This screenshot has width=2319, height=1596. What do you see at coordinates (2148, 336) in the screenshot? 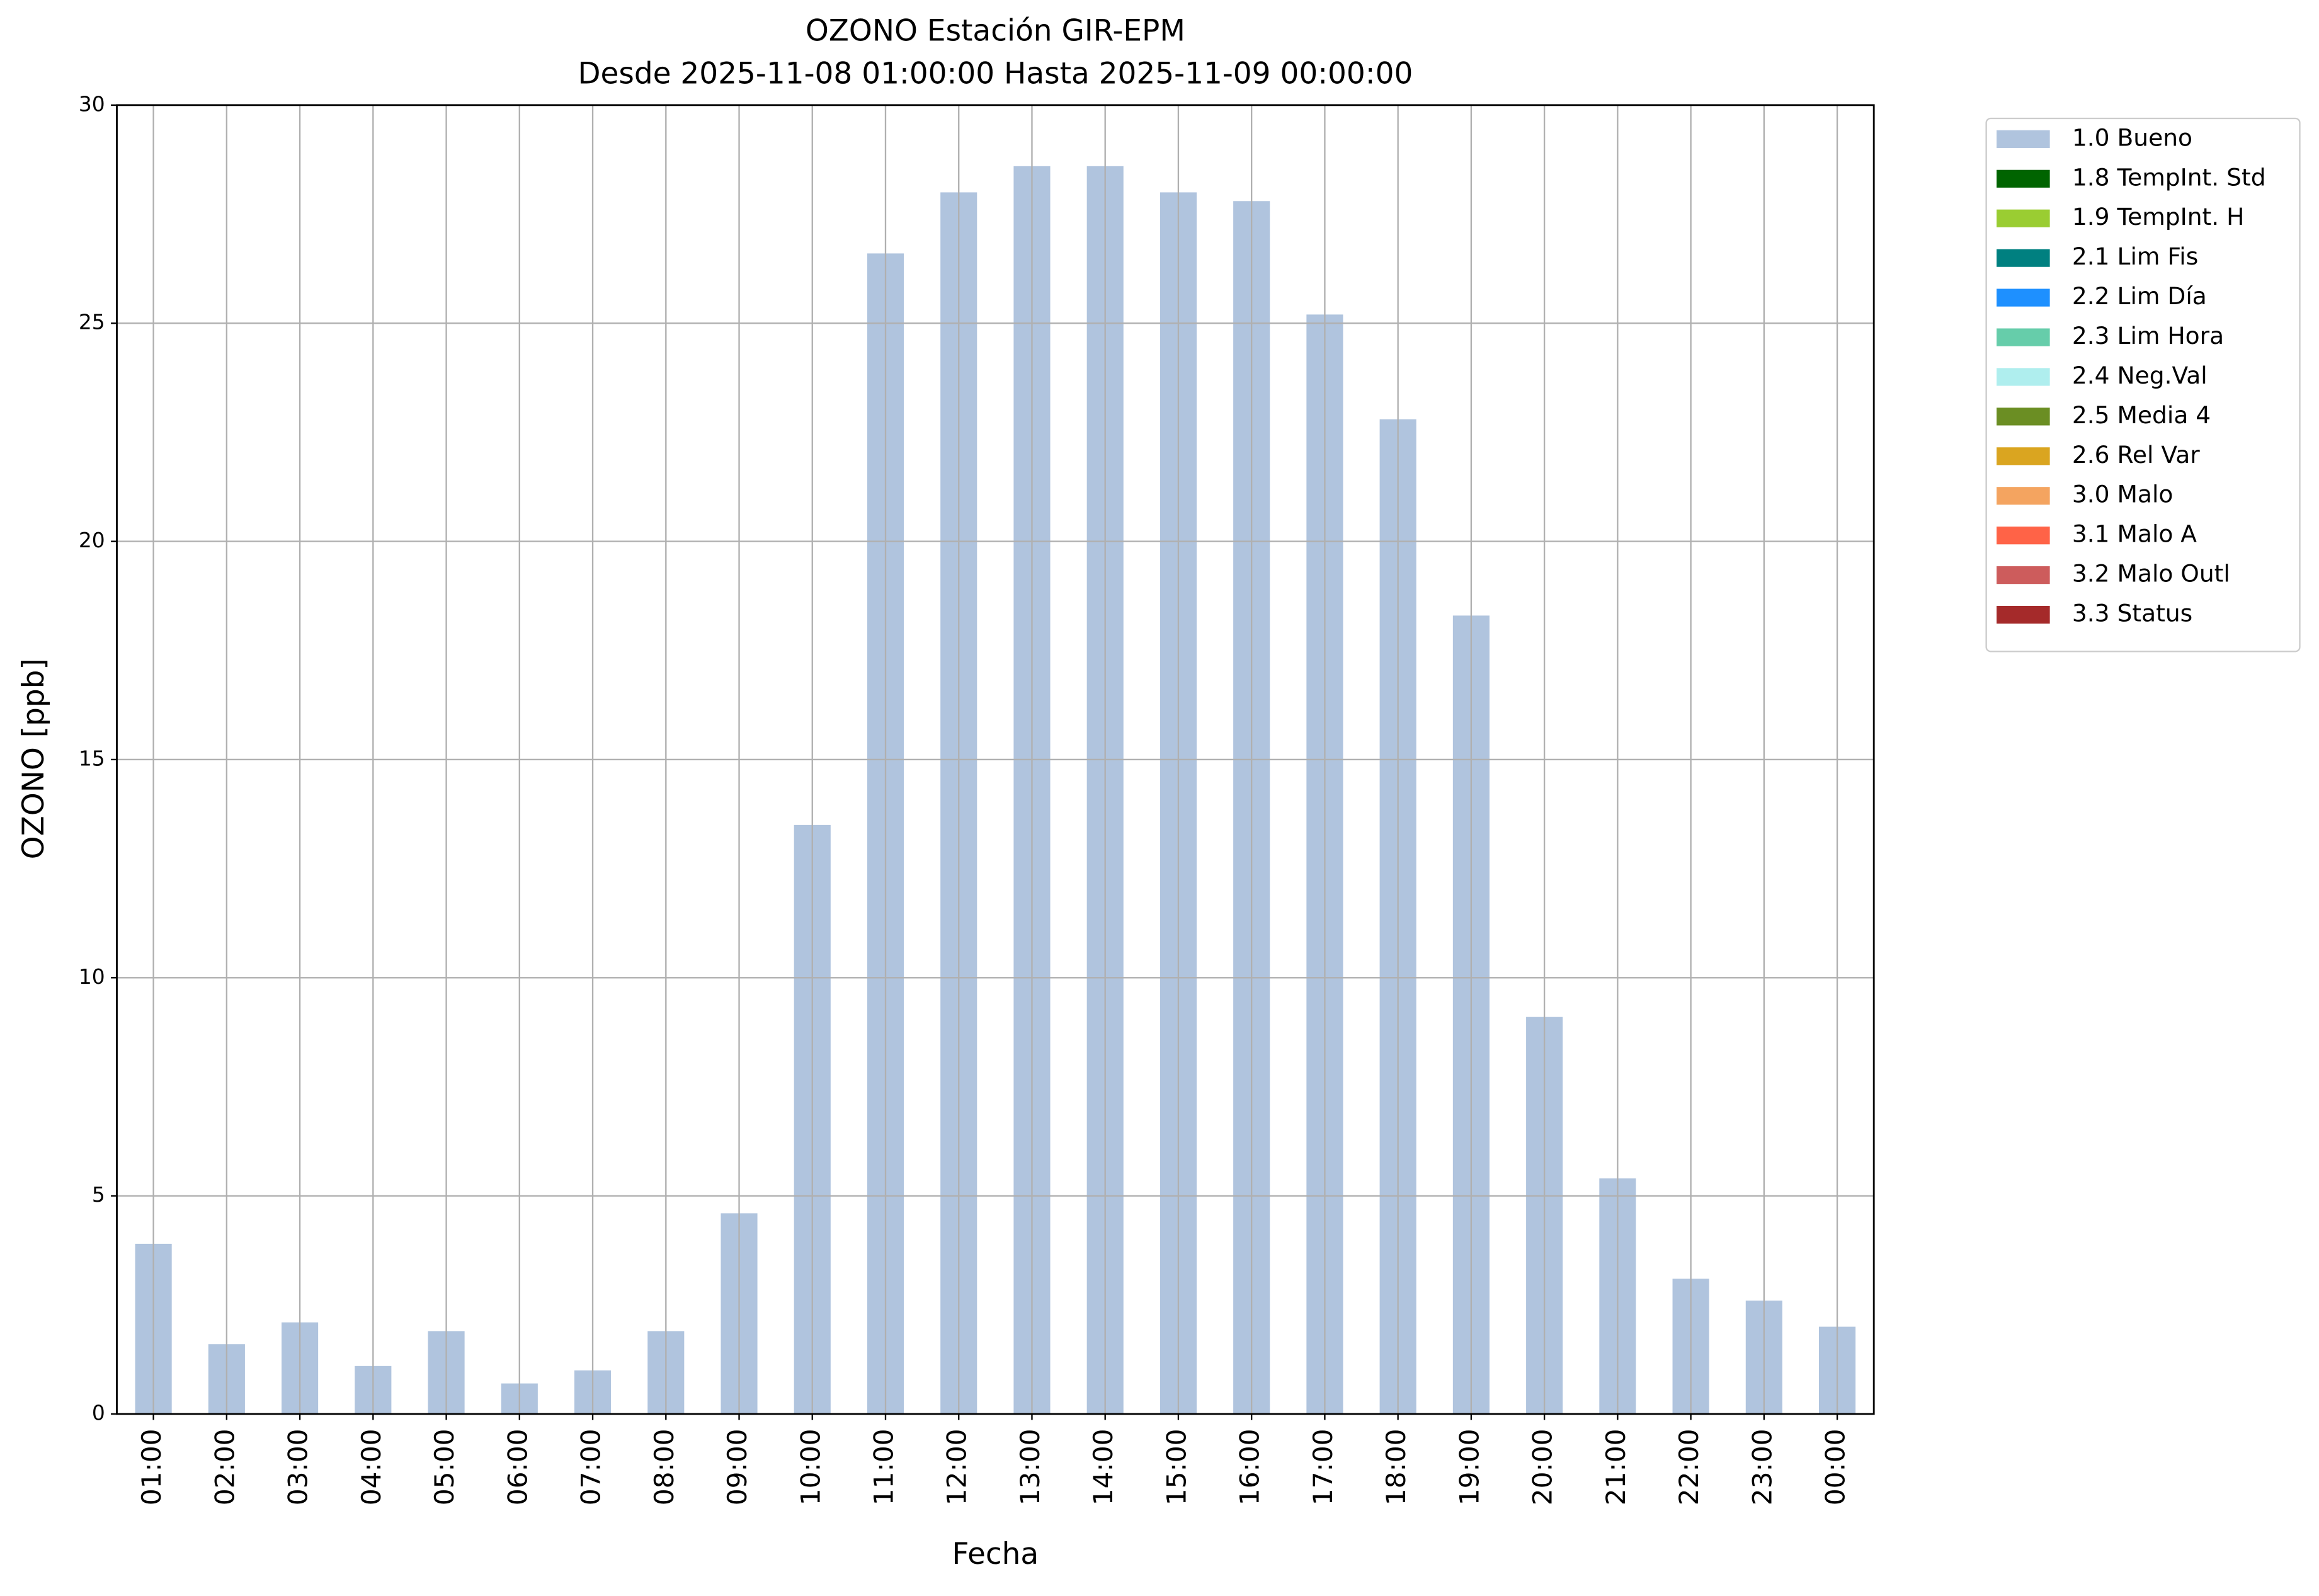
I see `legend-label: 2.3 Lim Hora` at bounding box center [2148, 336].